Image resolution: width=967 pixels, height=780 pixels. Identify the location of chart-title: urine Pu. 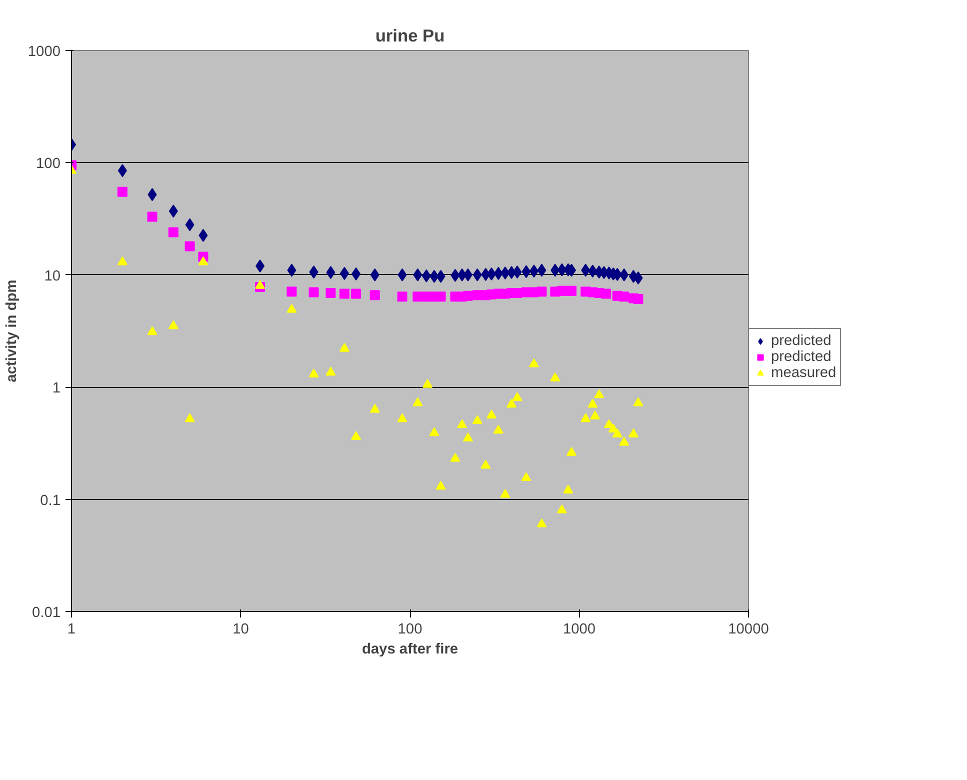
(410, 36).